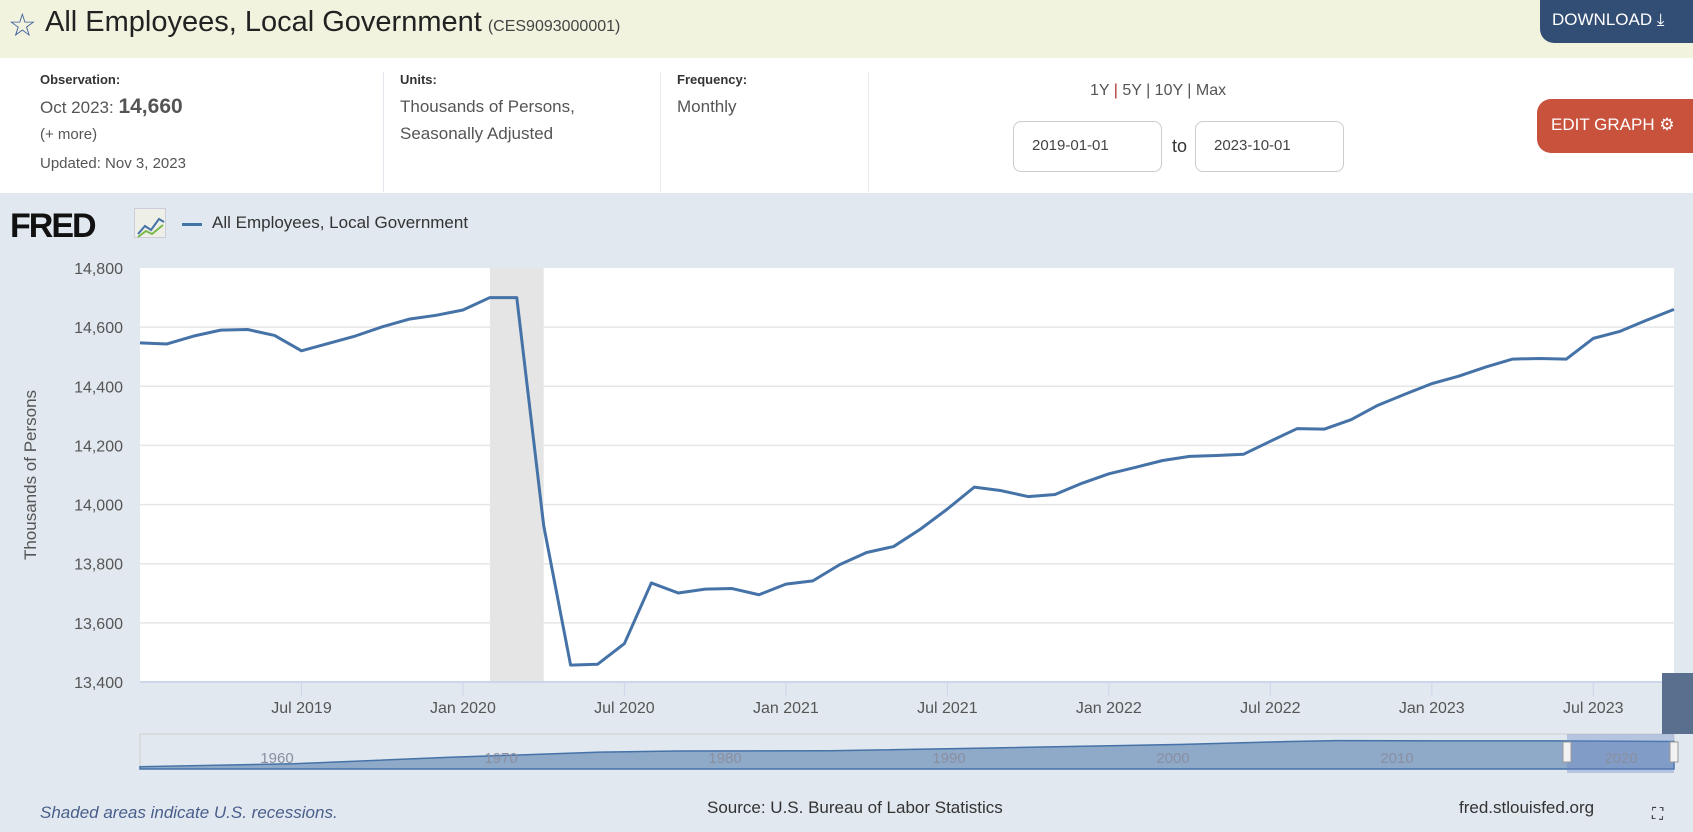 The height and width of the screenshot is (832, 1693). I want to click on fred-logo: FRED, so click(53, 226).